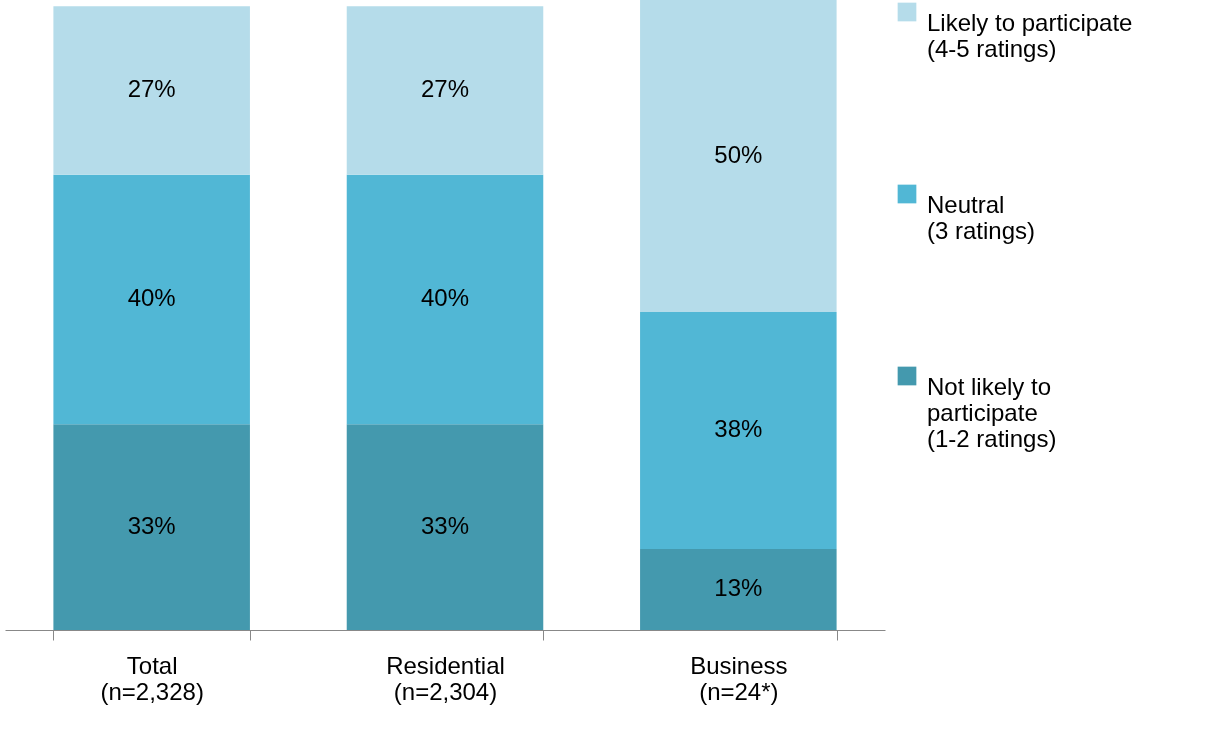  What do you see at coordinates (739, 678) in the screenshot?
I see `x-tick-label: Business (n=24*)` at bounding box center [739, 678].